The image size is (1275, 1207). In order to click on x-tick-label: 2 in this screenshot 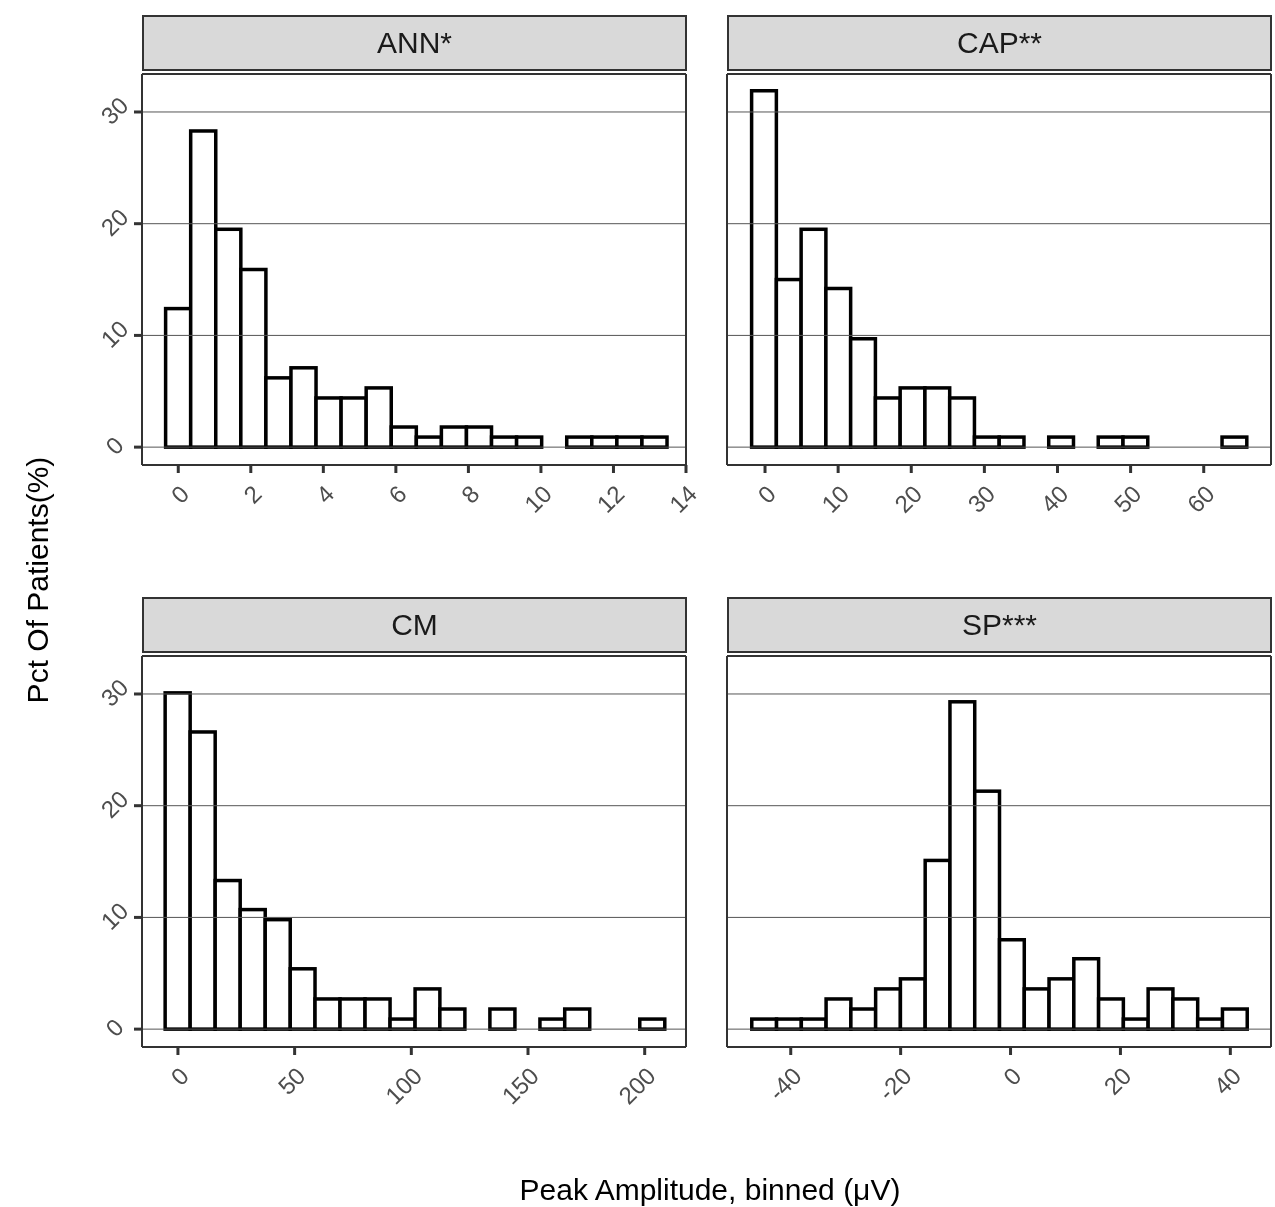, I will do `click(252, 494)`.